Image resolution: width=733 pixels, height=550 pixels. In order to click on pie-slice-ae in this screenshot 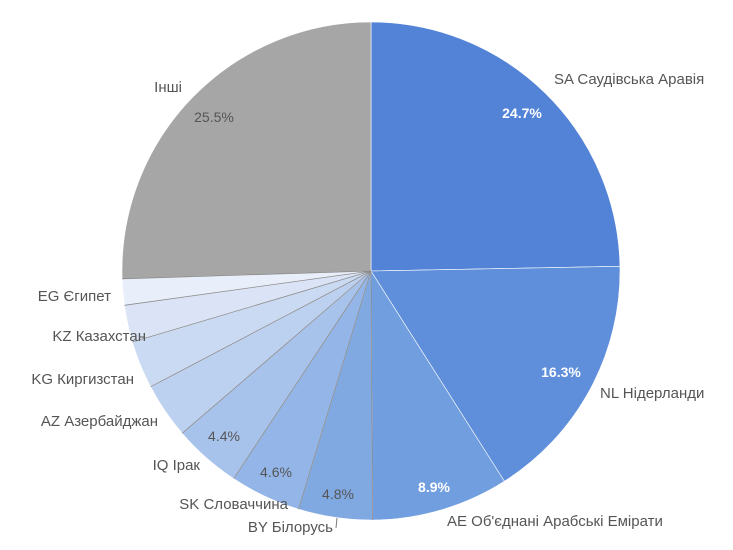, I will do `click(437, 395)`.